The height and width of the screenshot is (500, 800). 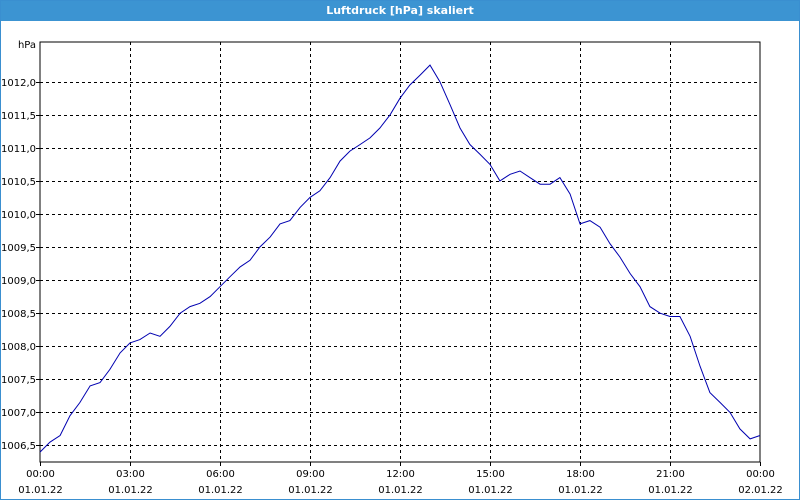 What do you see at coordinates (400, 474) in the screenshot?
I see `x-tick-label-time: 12:00` at bounding box center [400, 474].